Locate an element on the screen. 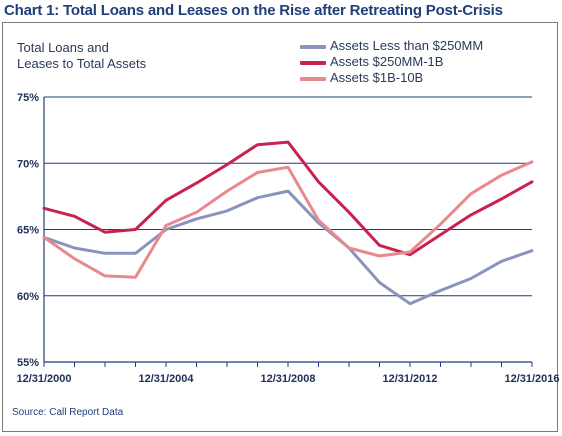 Image resolution: width=562 pixels, height=436 pixels. legend-swatch-large is located at coordinates (313, 79).